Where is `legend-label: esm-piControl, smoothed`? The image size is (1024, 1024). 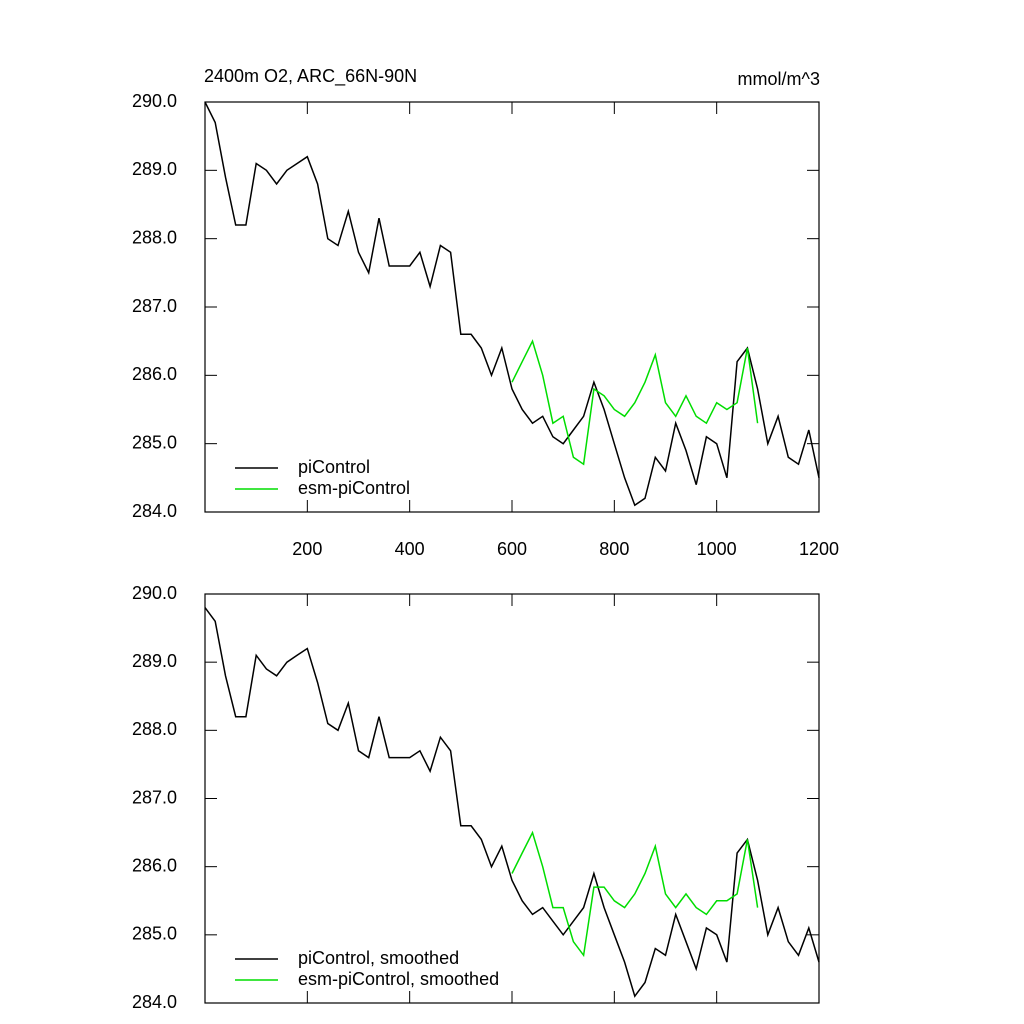 legend-label: esm-piControl, smoothed is located at coordinates (398, 979).